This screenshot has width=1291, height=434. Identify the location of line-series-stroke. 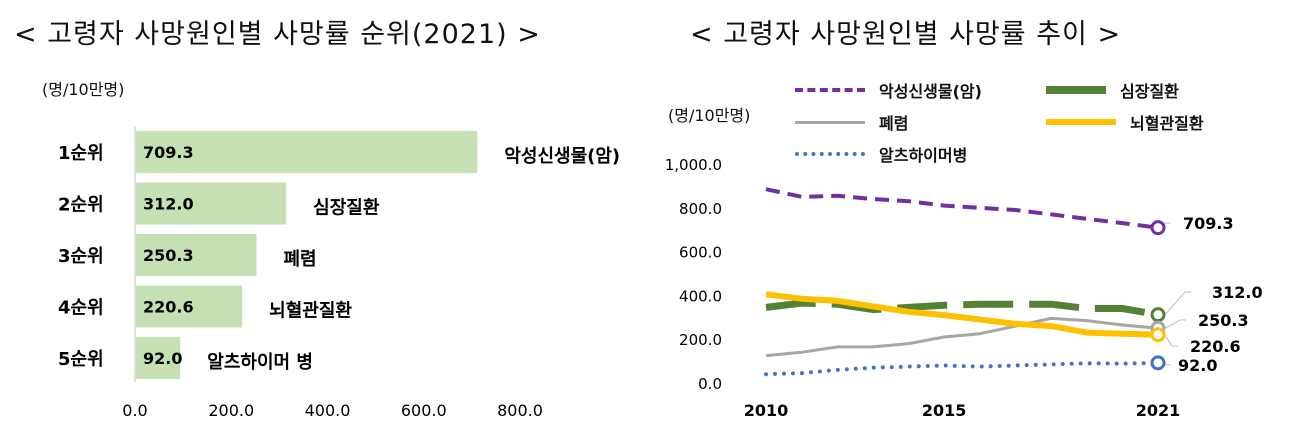
(962, 314).